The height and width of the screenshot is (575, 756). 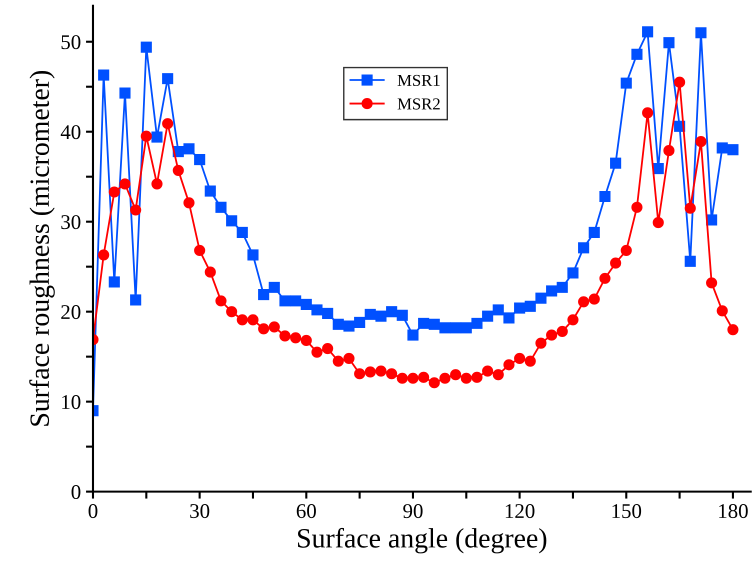 What do you see at coordinates (70, 312) in the screenshot?
I see `y-tick-label: 20` at bounding box center [70, 312].